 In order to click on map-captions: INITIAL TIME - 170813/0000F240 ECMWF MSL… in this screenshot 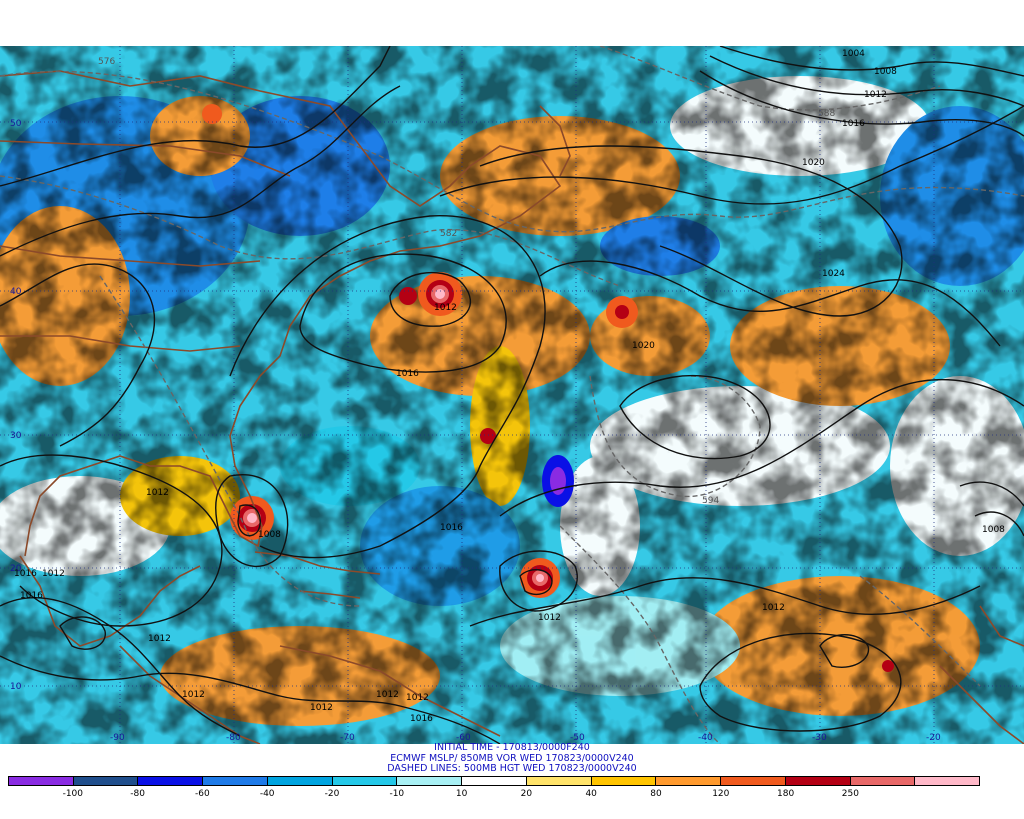, I will do `click(512, 758)`.